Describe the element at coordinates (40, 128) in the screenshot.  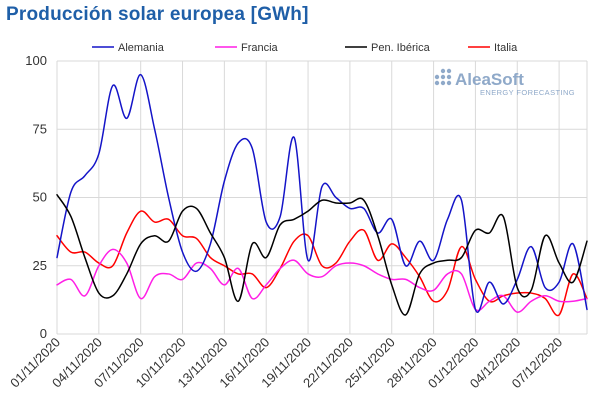
I see `y-tick-label: 75` at that location.